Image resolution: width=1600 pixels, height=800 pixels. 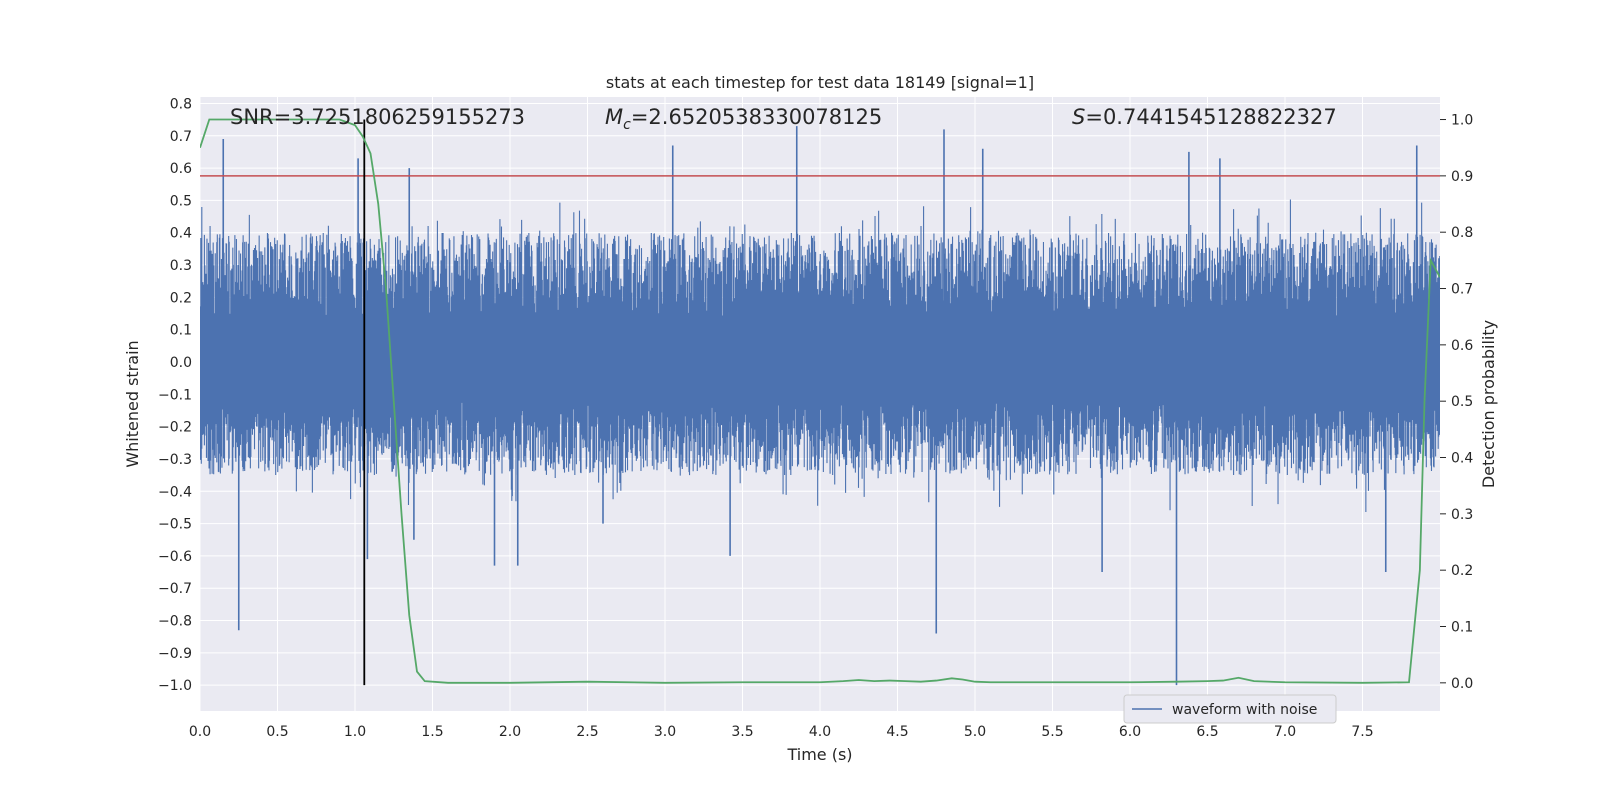 What do you see at coordinates (200, 732) in the screenshot?
I see `x-tick-label: 0.0` at bounding box center [200, 732].